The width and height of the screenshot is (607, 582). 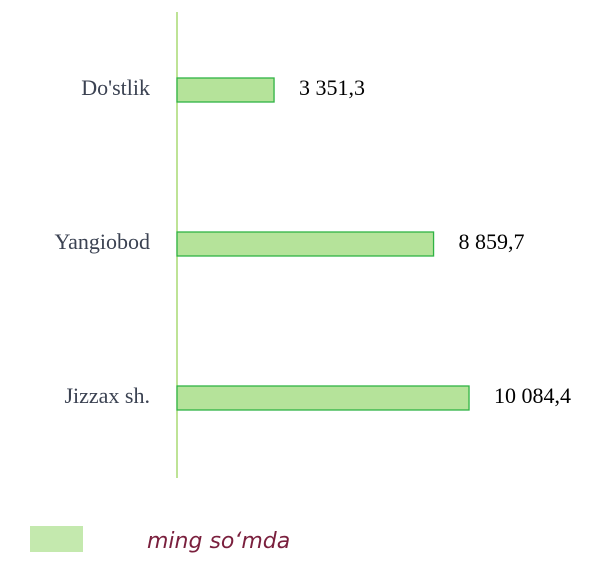 I want to click on legend-swatch, so click(x=56, y=539).